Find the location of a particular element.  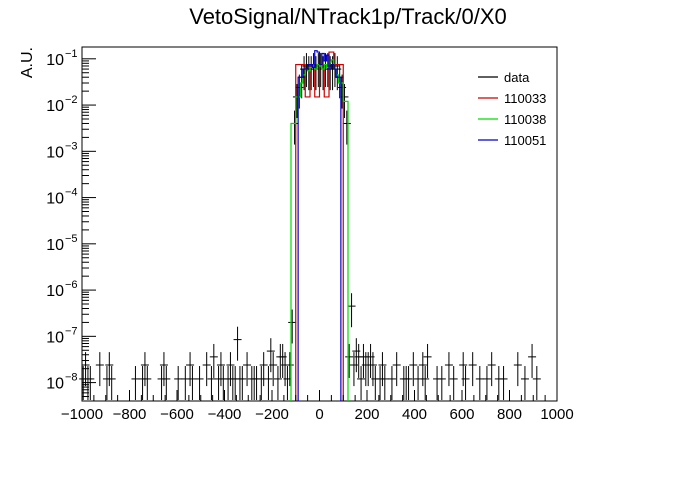

y-tick-exponent: −3 is located at coordinates (71, 146).